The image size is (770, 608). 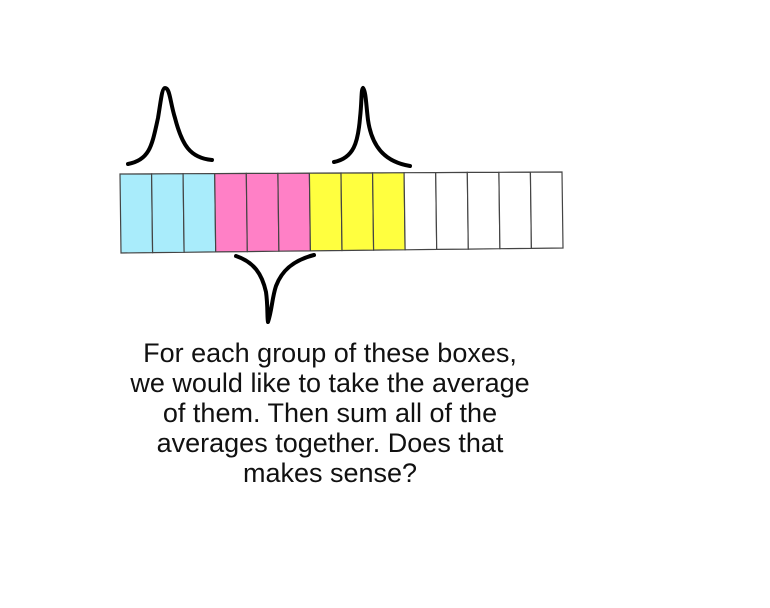 What do you see at coordinates (330, 443) in the screenshot?
I see `caption-line-4: averages together. Does that` at bounding box center [330, 443].